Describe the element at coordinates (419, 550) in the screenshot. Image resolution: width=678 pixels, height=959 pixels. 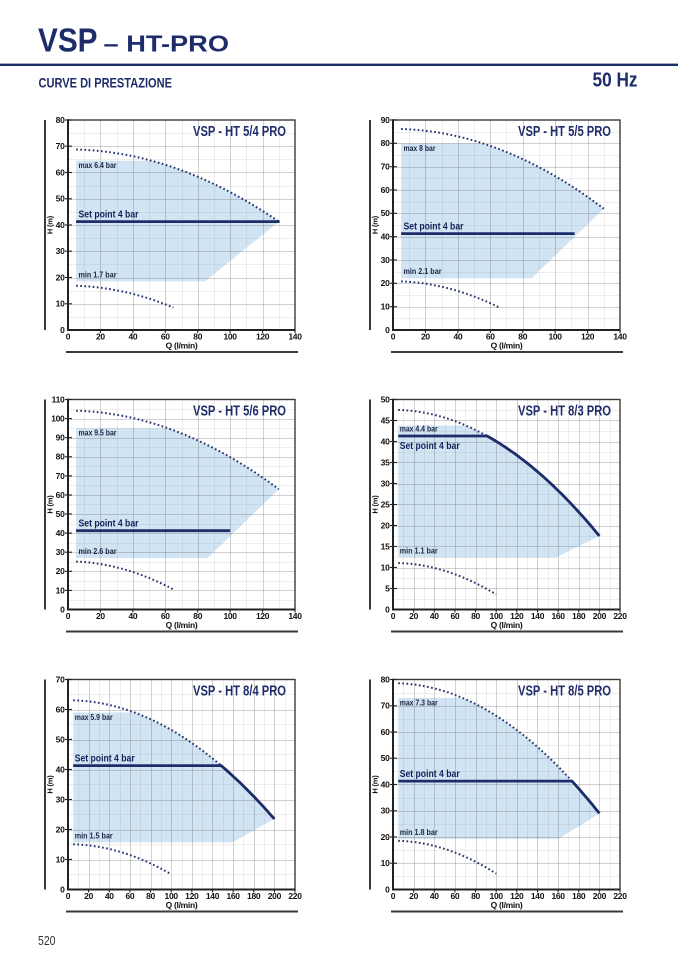
I see `svg-text: min 1.1 bar` at that location.